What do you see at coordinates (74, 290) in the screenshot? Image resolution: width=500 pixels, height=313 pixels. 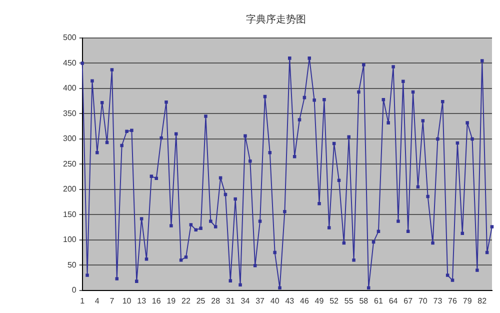 I see `y-tick-label: 0` at bounding box center [74, 290].